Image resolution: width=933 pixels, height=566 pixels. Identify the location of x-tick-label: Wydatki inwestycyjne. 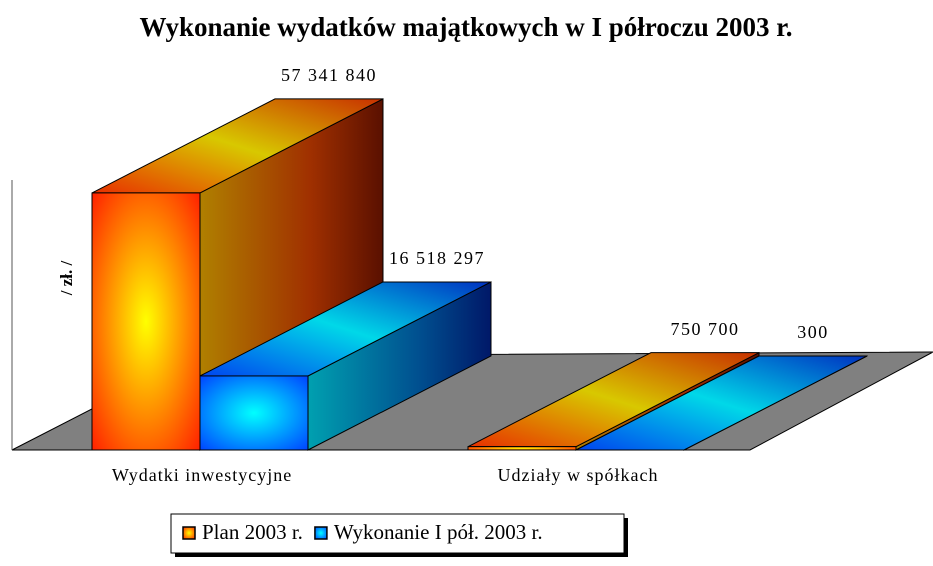
(202, 475).